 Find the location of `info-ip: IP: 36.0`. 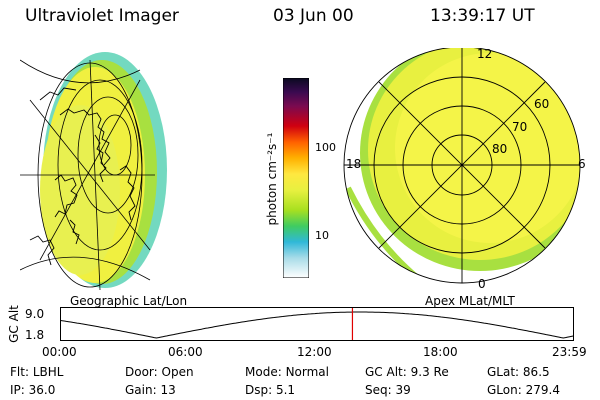

info-ip: IP: 36.0 is located at coordinates (33, 390).